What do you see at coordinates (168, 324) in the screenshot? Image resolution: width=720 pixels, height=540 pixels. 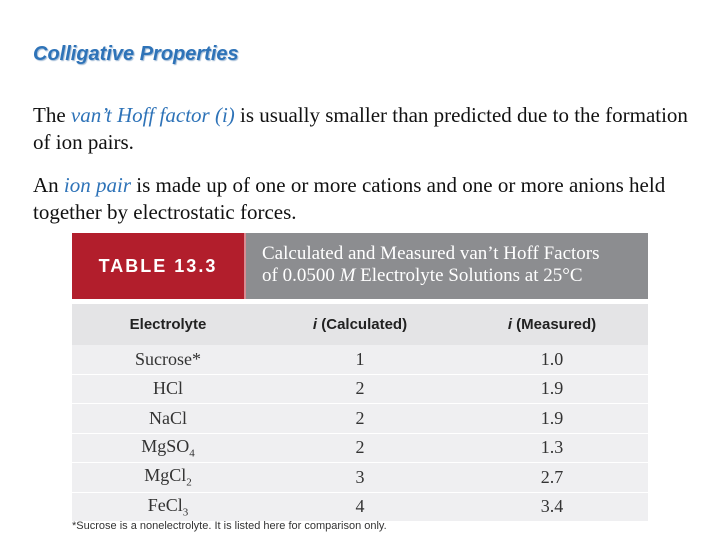 I see `col-header-electrolyte: Electrolyte` at bounding box center [168, 324].